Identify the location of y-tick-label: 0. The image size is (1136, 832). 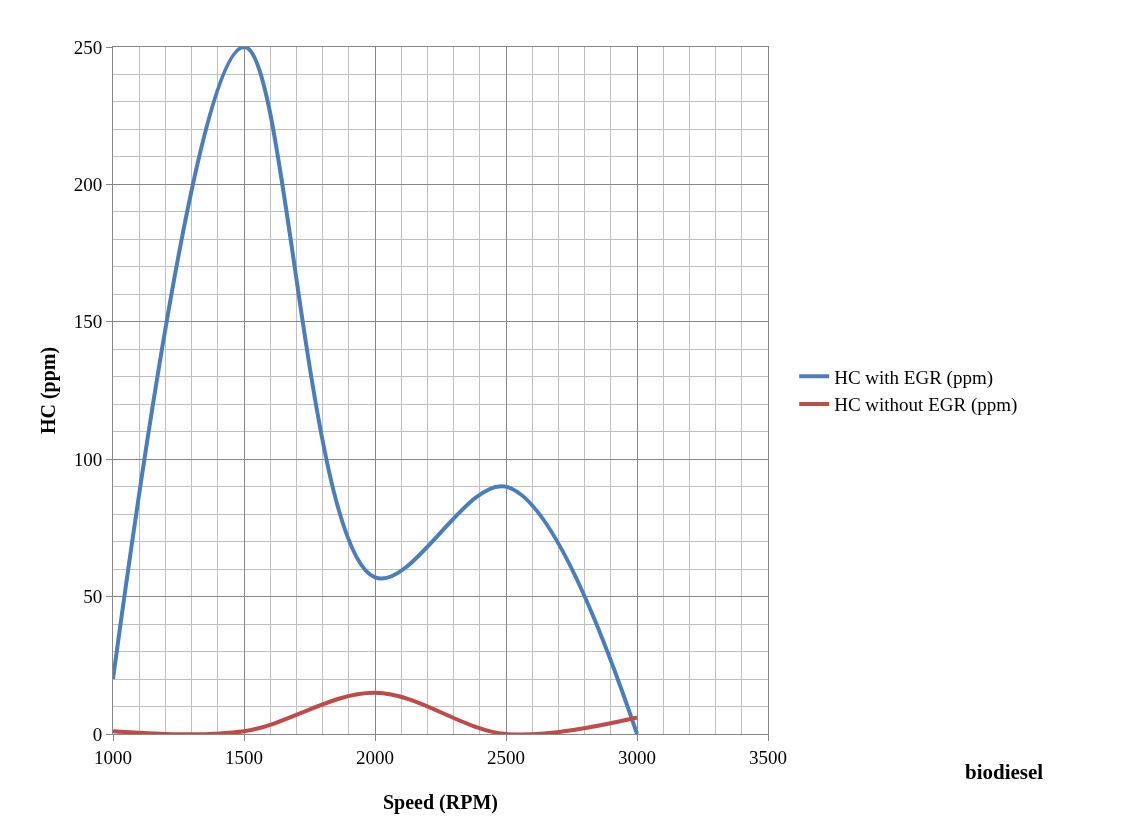
(97, 734).